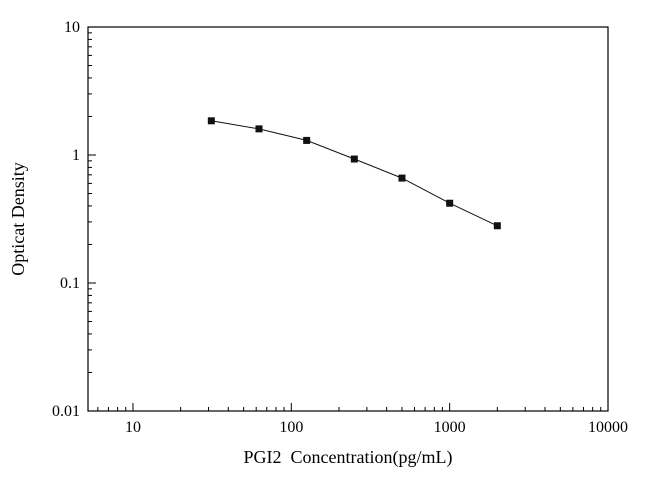 The height and width of the screenshot is (485, 650). I want to click on x-axis-tick-label: 100, so click(291, 427).